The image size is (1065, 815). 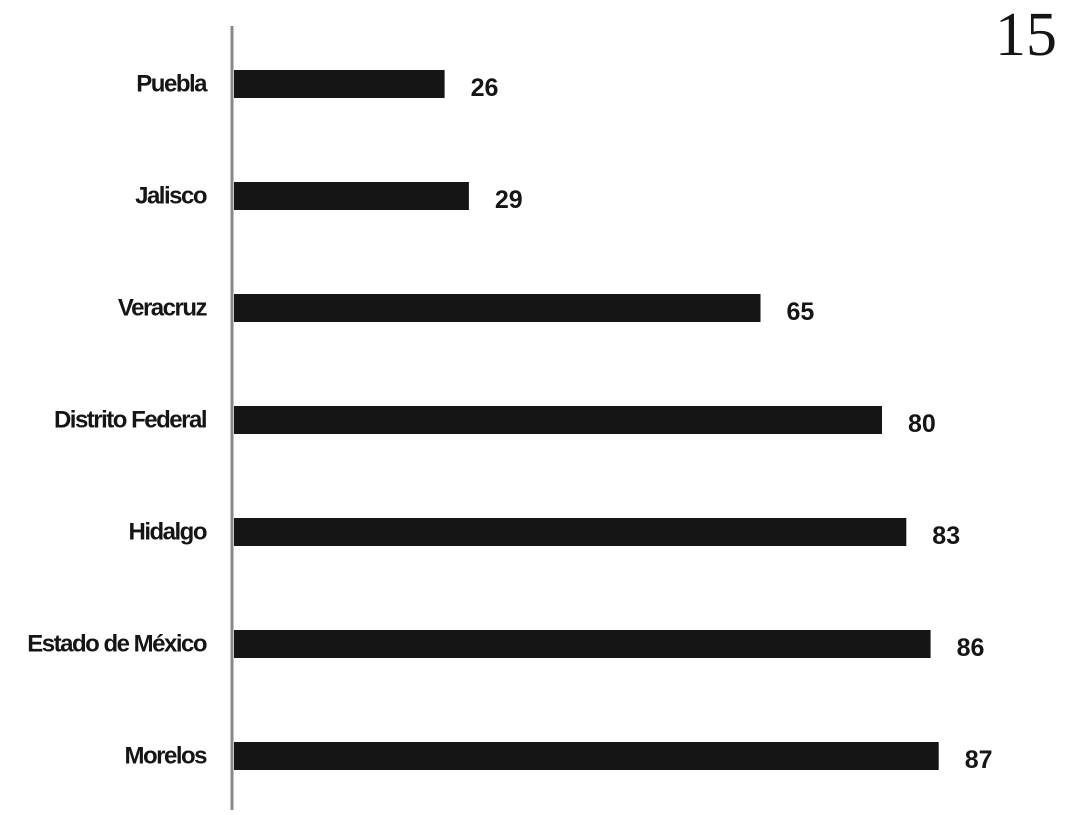 I want to click on bar-estado-de-mexico, so click(x=582, y=644).